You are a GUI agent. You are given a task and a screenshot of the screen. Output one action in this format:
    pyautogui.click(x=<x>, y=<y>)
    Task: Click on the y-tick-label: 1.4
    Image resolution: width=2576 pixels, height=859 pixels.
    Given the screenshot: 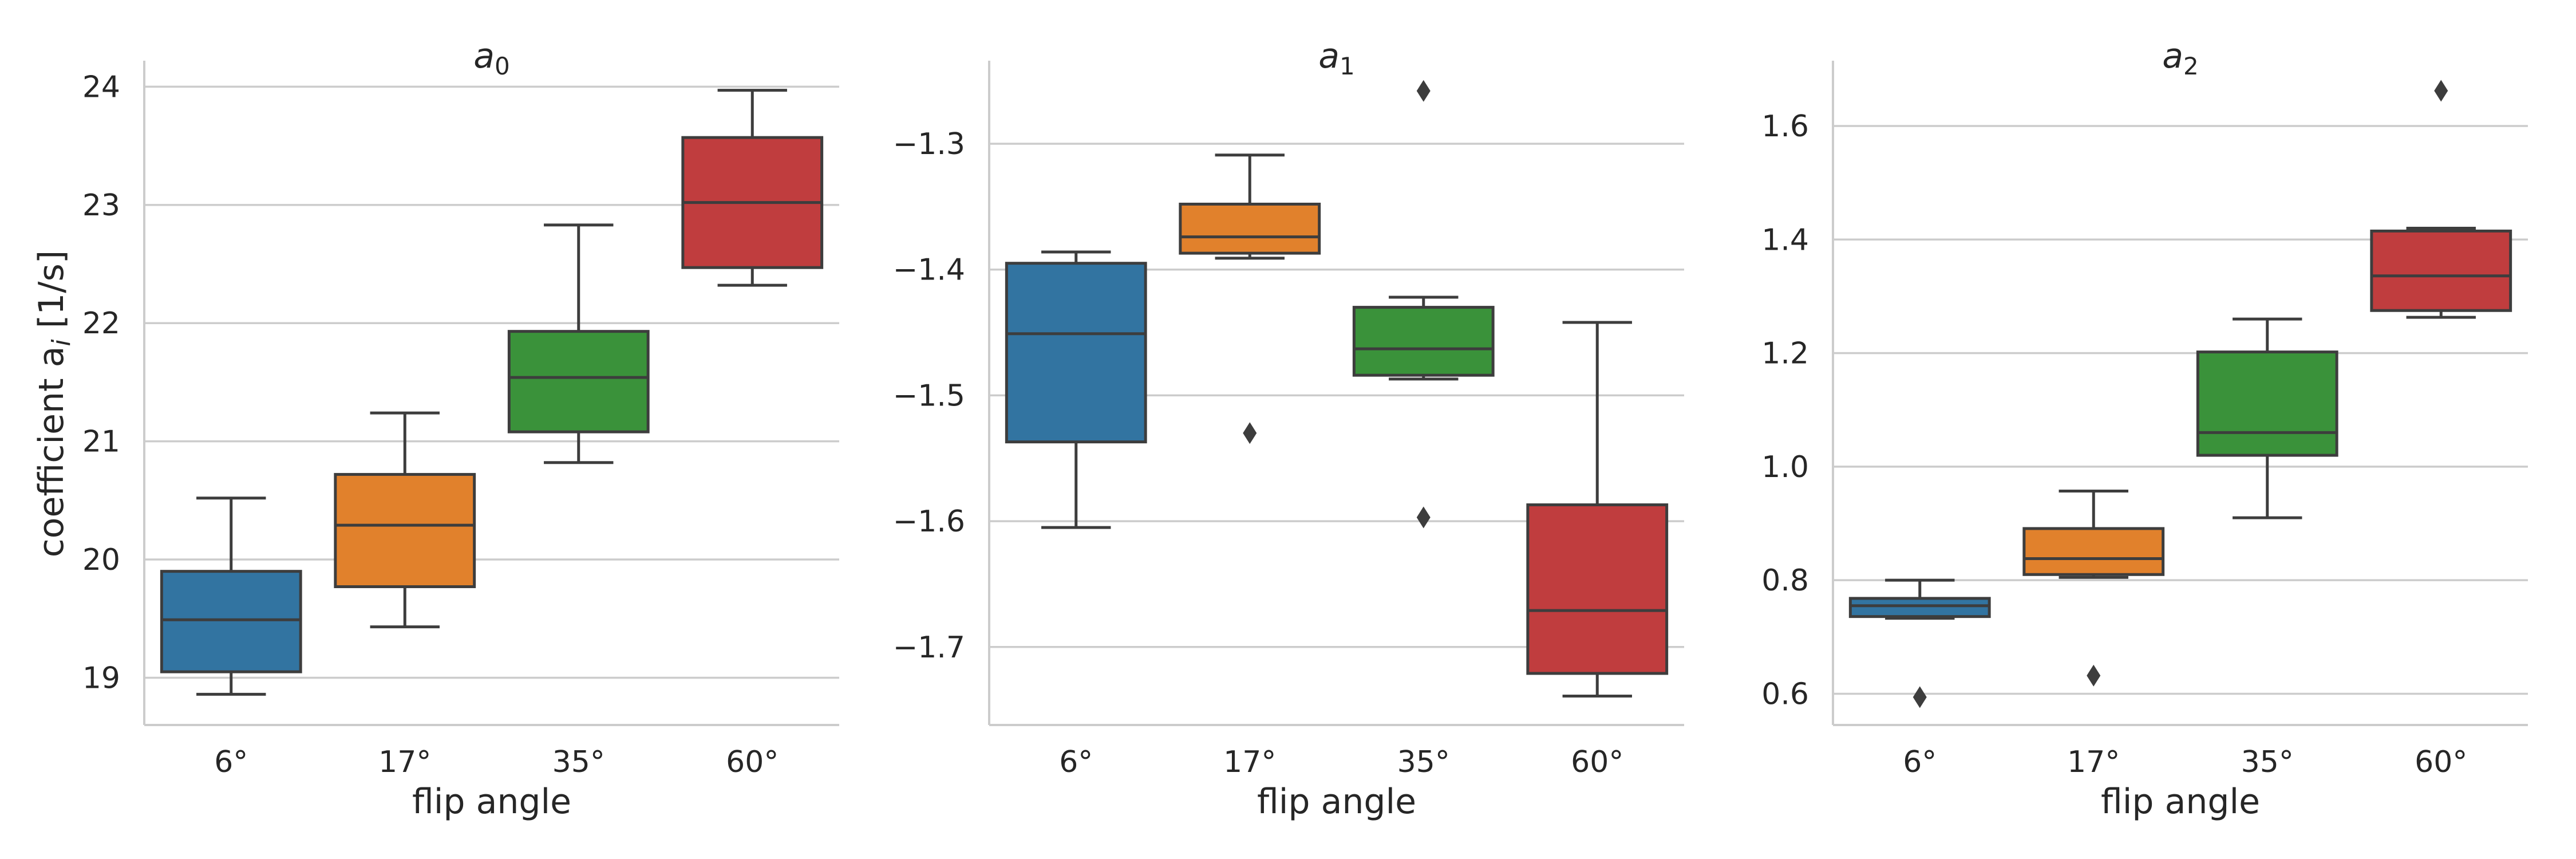 What is the action you would take?
    pyautogui.click(x=1785, y=240)
    